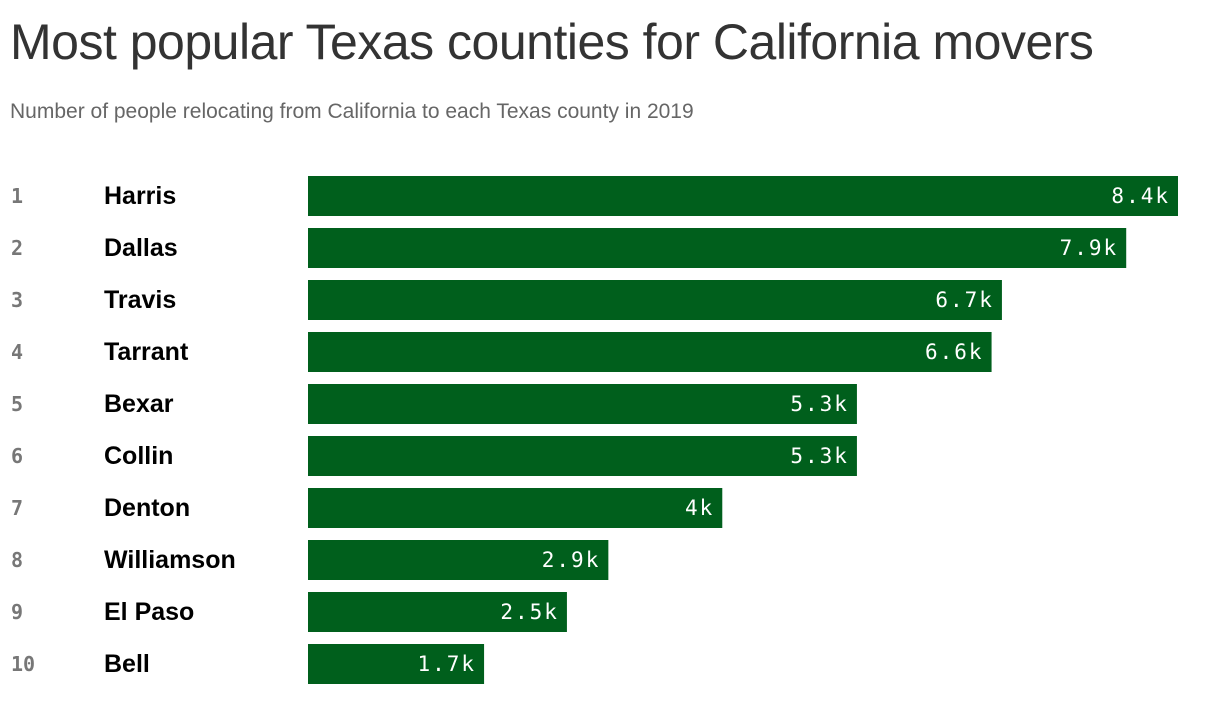 The height and width of the screenshot is (702, 1220). What do you see at coordinates (17, 612) in the screenshot?
I see `rank-label: 9` at bounding box center [17, 612].